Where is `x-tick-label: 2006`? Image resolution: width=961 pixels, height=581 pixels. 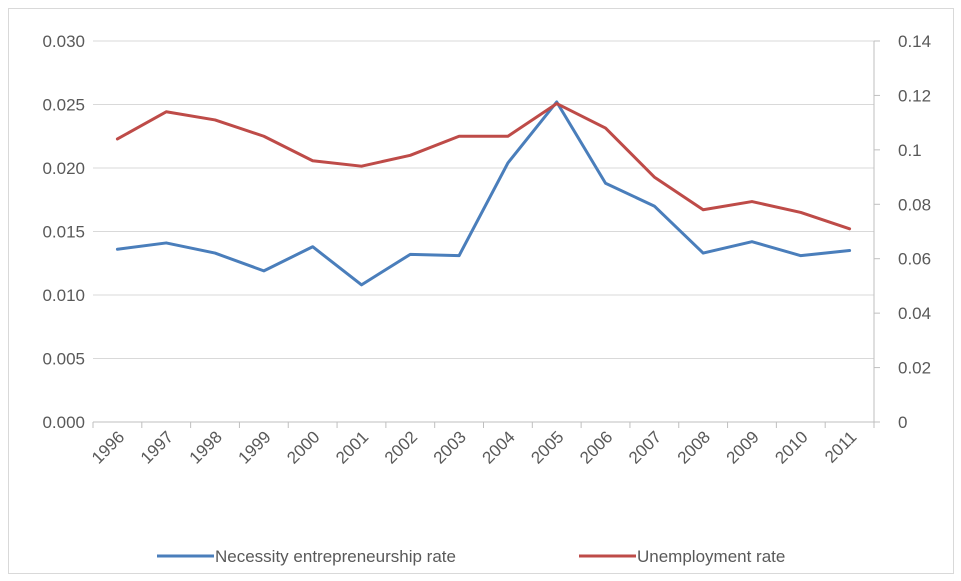 x-tick-label: 2006 is located at coordinates (596, 447).